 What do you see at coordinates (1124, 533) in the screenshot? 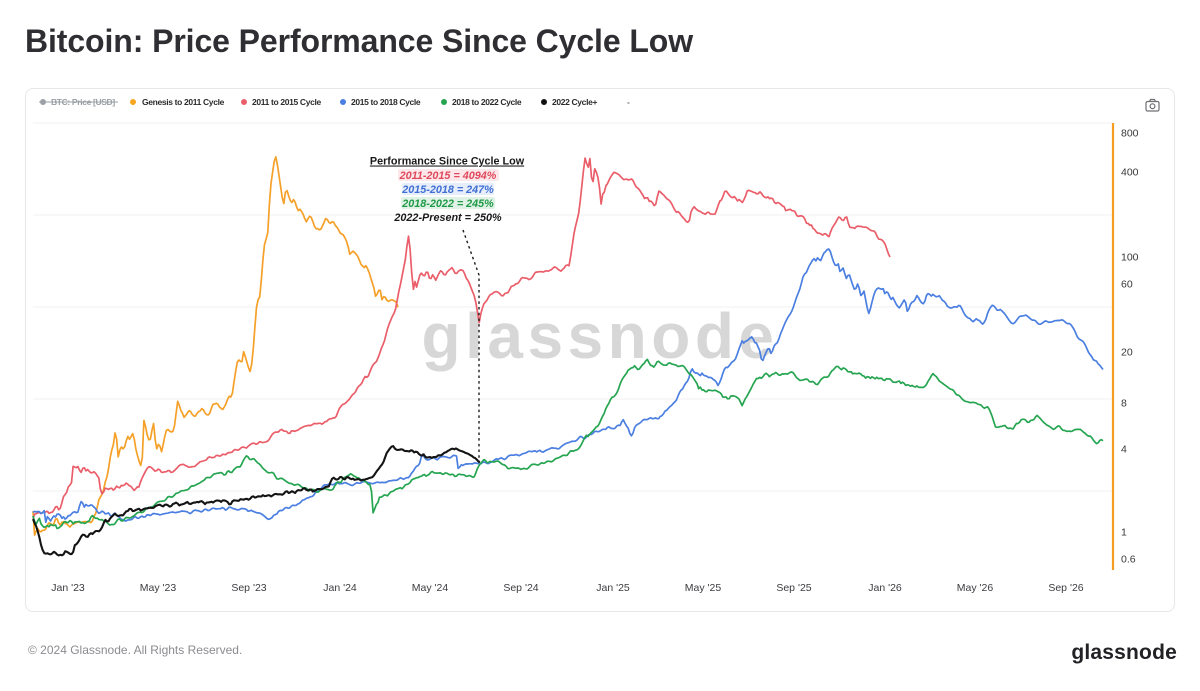
I see `svg-text: 1` at bounding box center [1124, 533].